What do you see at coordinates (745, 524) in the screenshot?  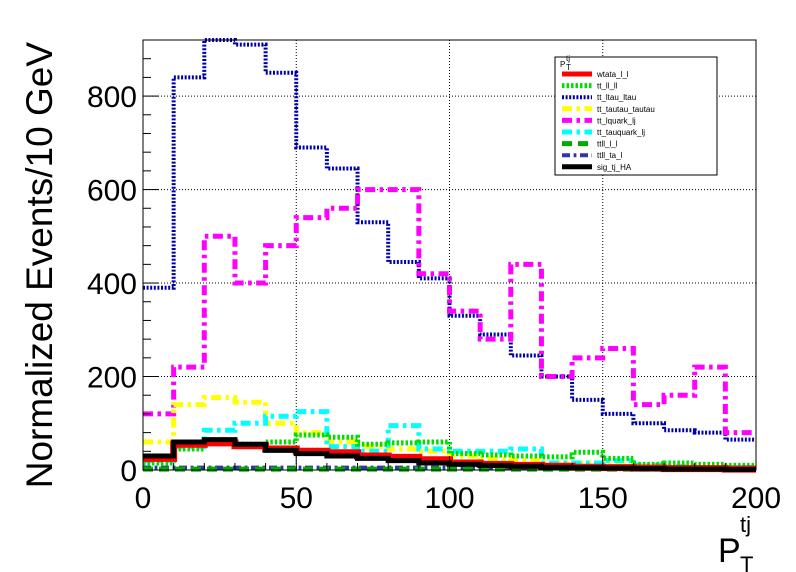 I see `x-axis-title-sup: tj` at bounding box center [745, 524].